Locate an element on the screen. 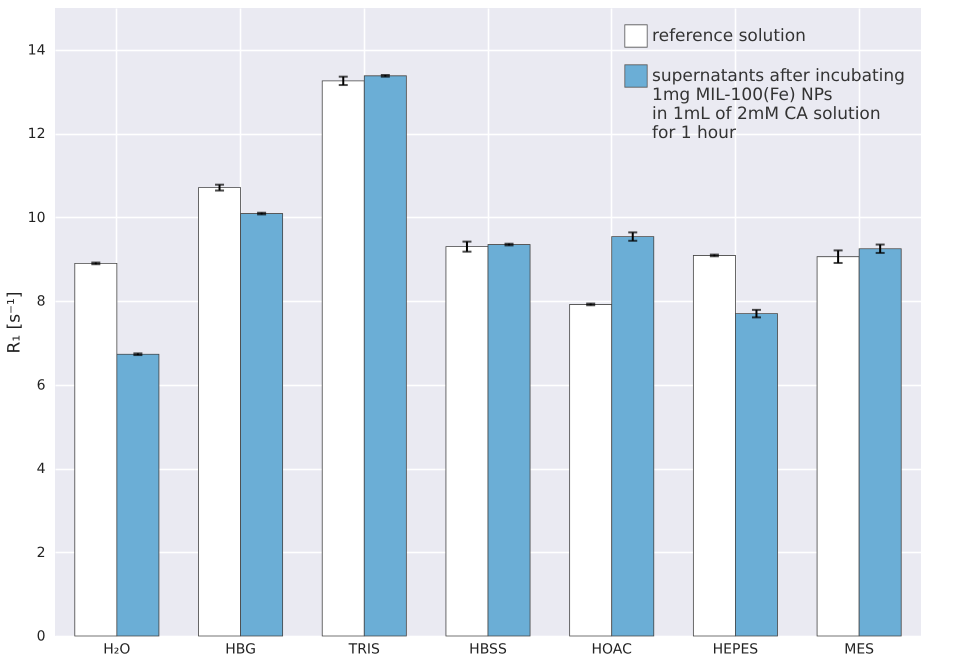  x-tick-label: TRIS is located at coordinates (364, 650).